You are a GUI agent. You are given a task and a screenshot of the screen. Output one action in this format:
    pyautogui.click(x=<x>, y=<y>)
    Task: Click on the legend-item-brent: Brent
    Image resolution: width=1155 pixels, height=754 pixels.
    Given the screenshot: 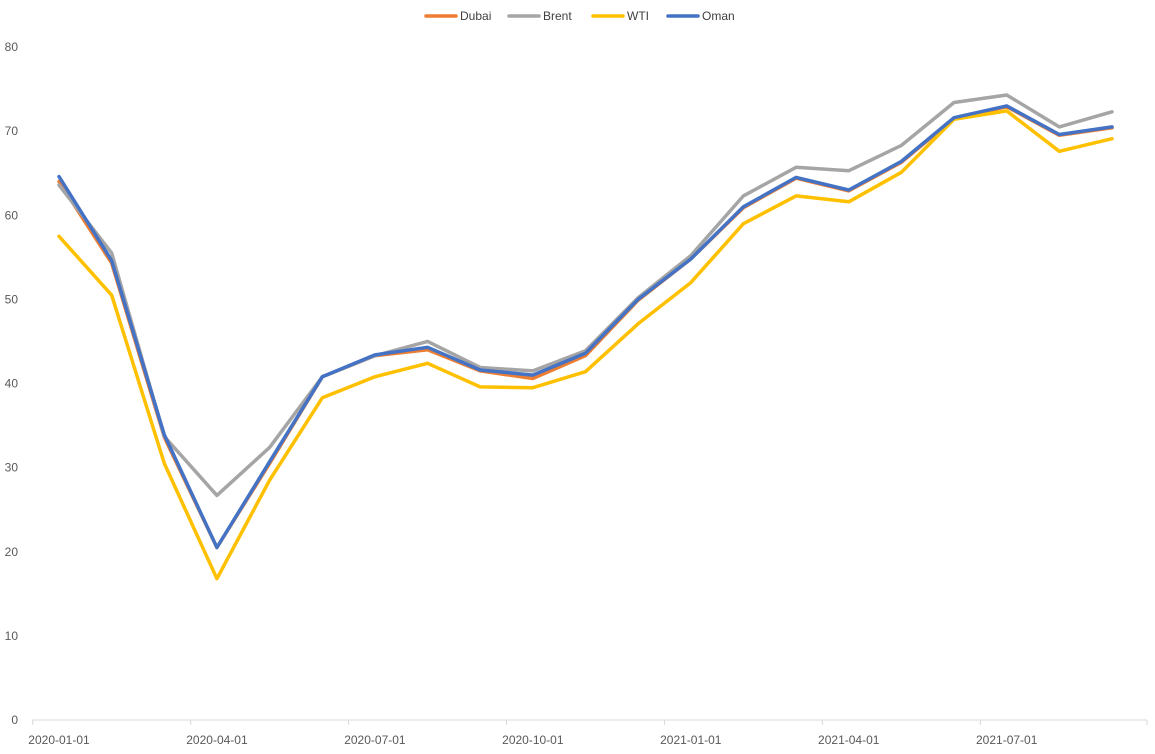 What is the action you would take?
    pyautogui.click(x=539, y=16)
    